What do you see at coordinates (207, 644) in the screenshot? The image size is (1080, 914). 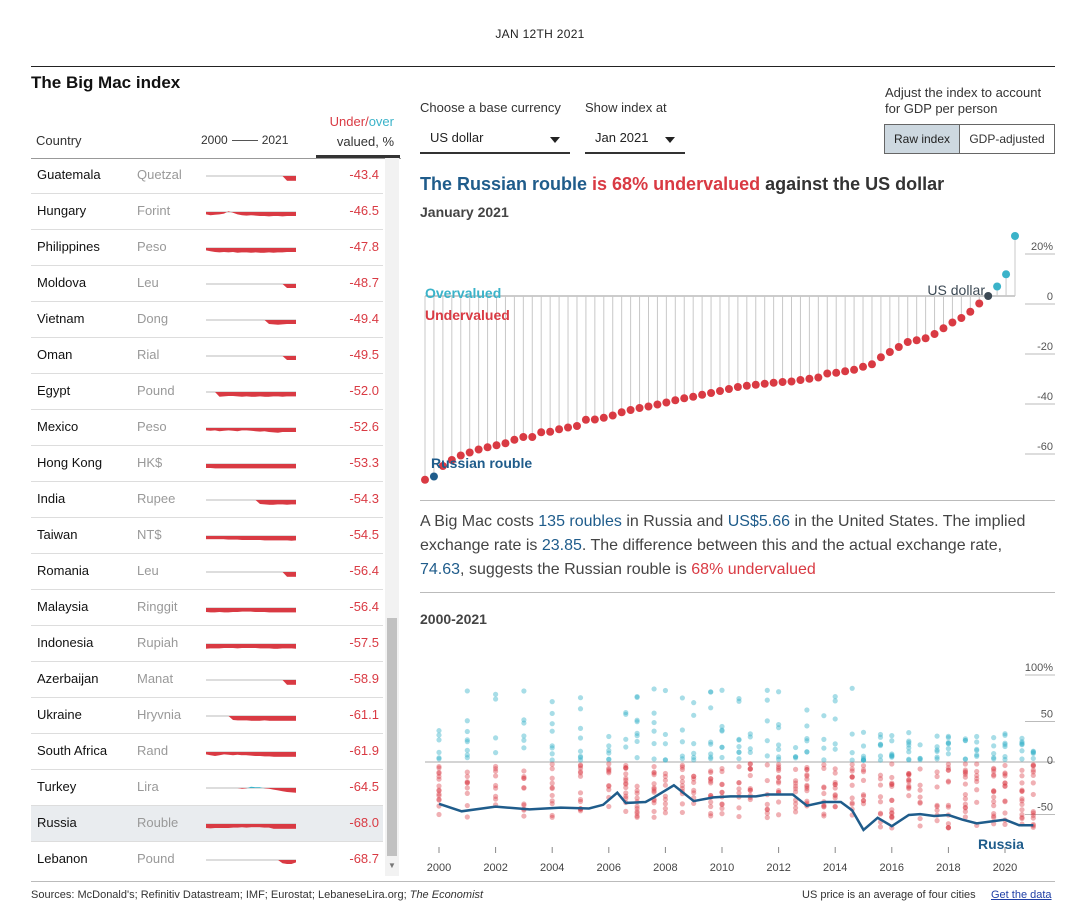 I see `table-row: Indonesia Rupiah -57.5` at bounding box center [207, 644].